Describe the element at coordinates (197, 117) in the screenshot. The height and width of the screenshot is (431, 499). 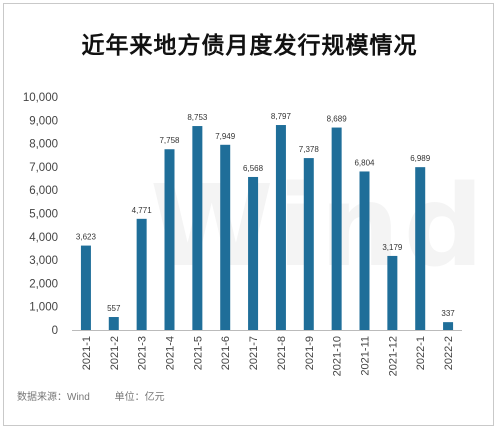
I see `data-label: 8,753` at that location.